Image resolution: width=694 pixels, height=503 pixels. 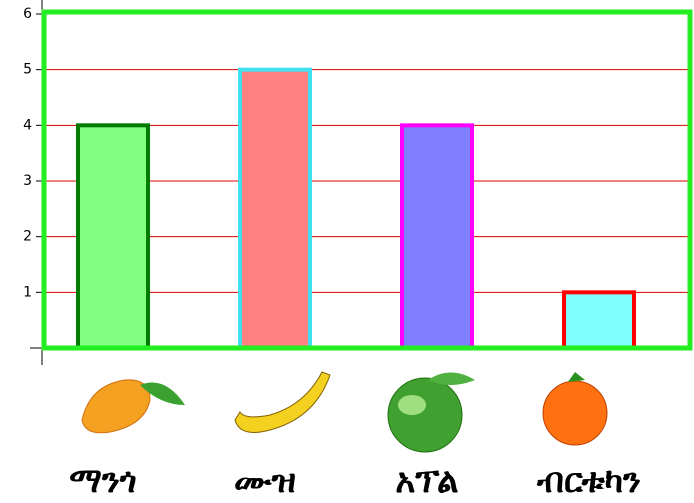 I want to click on x-tick-label: ብርቱካን, so click(x=588, y=481).